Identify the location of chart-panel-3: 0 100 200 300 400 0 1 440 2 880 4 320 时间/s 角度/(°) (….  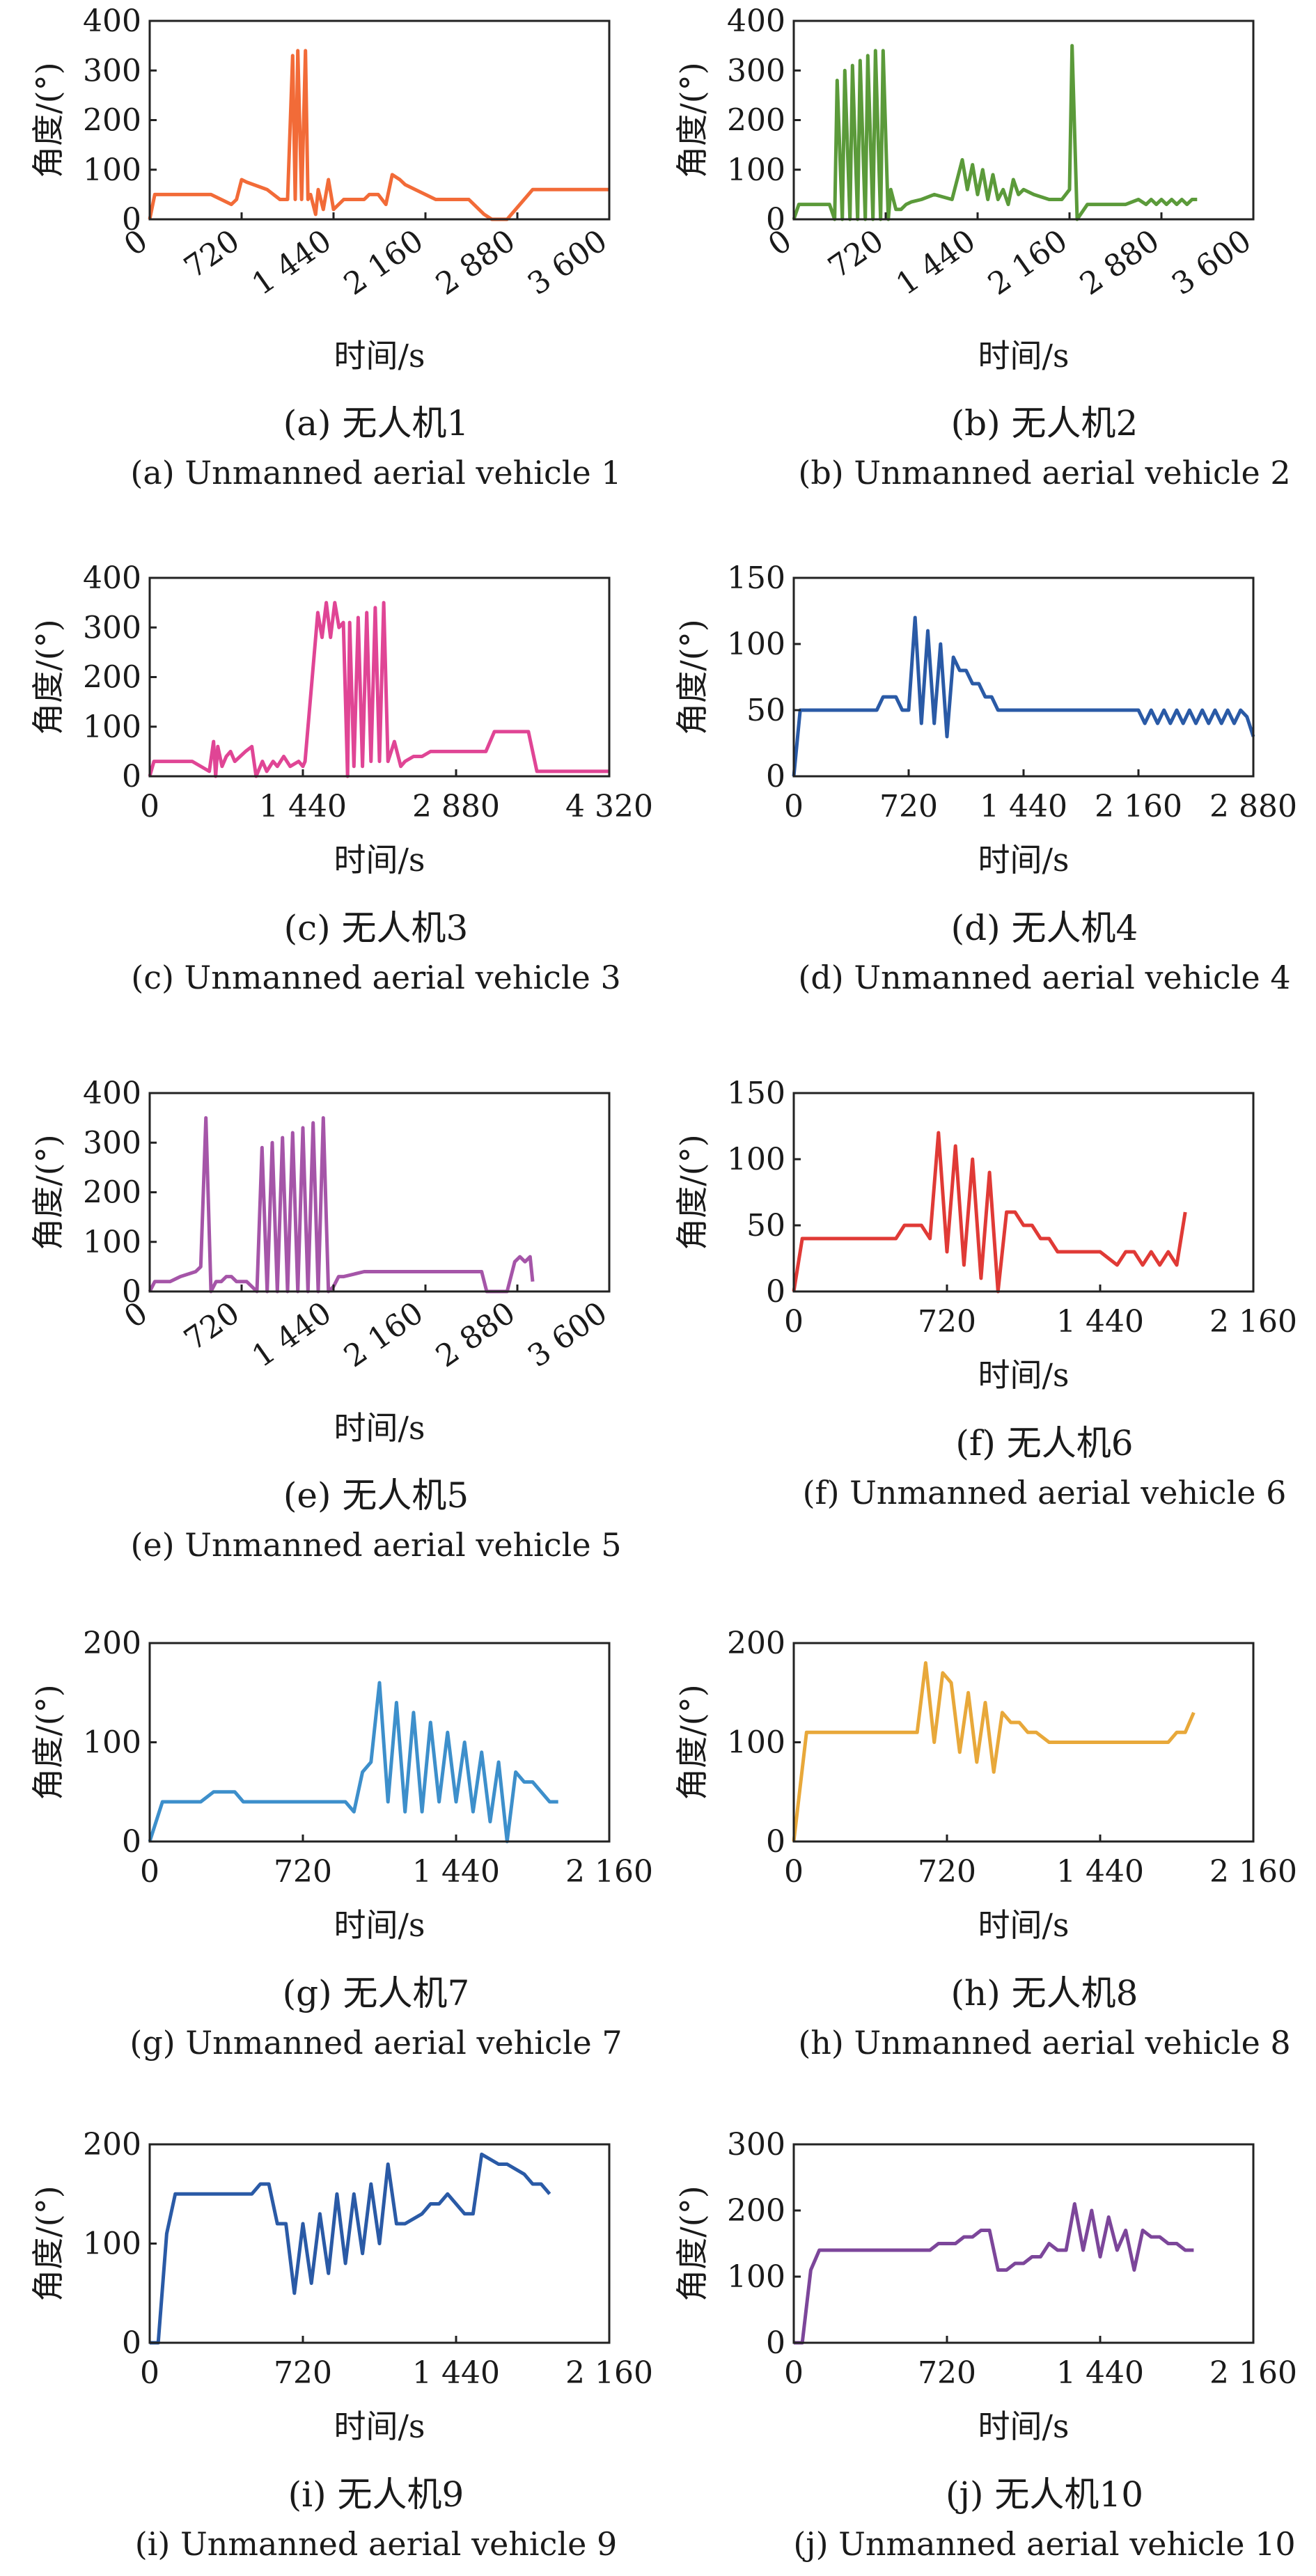
(341, 778).